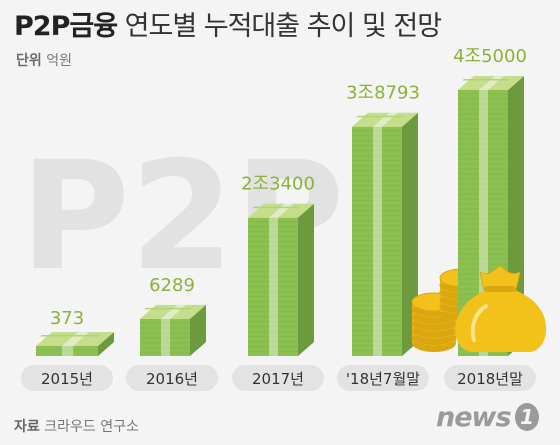  Describe the element at coordinates (501, 308) in the screenshot. I see `money-bag-icon` at that location.